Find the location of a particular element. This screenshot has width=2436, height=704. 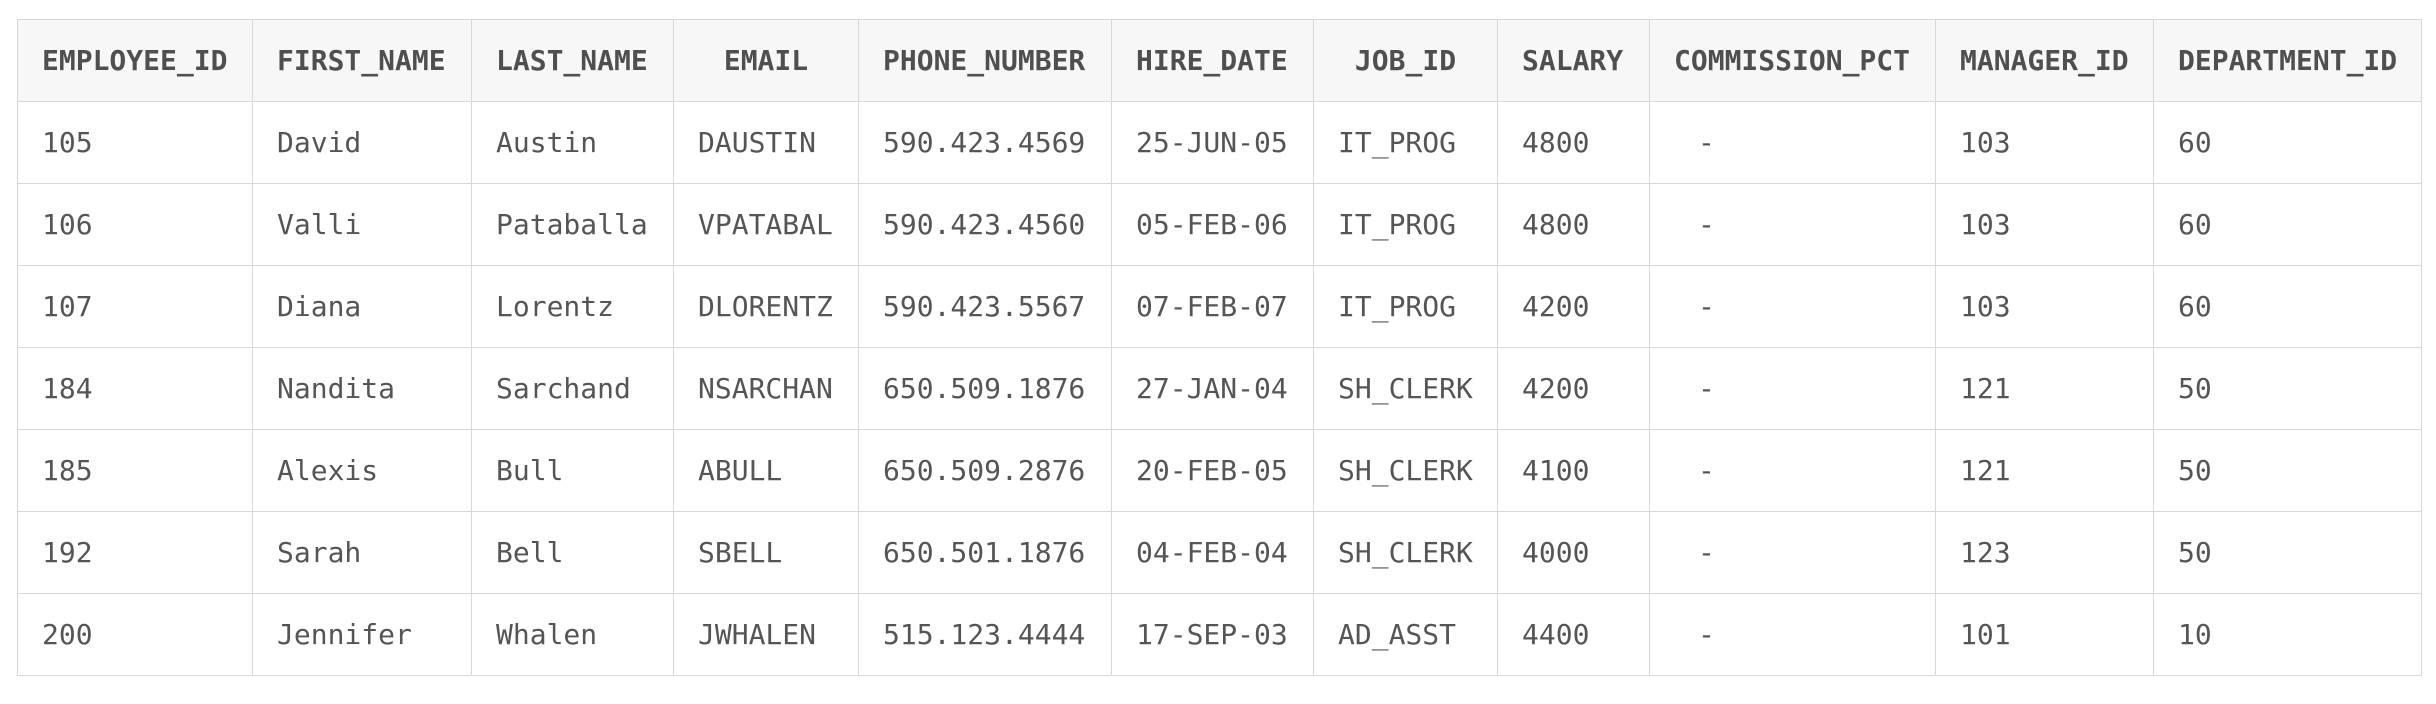

column-header-last-name: LAST_NAME is located at coordinates (572, 60).